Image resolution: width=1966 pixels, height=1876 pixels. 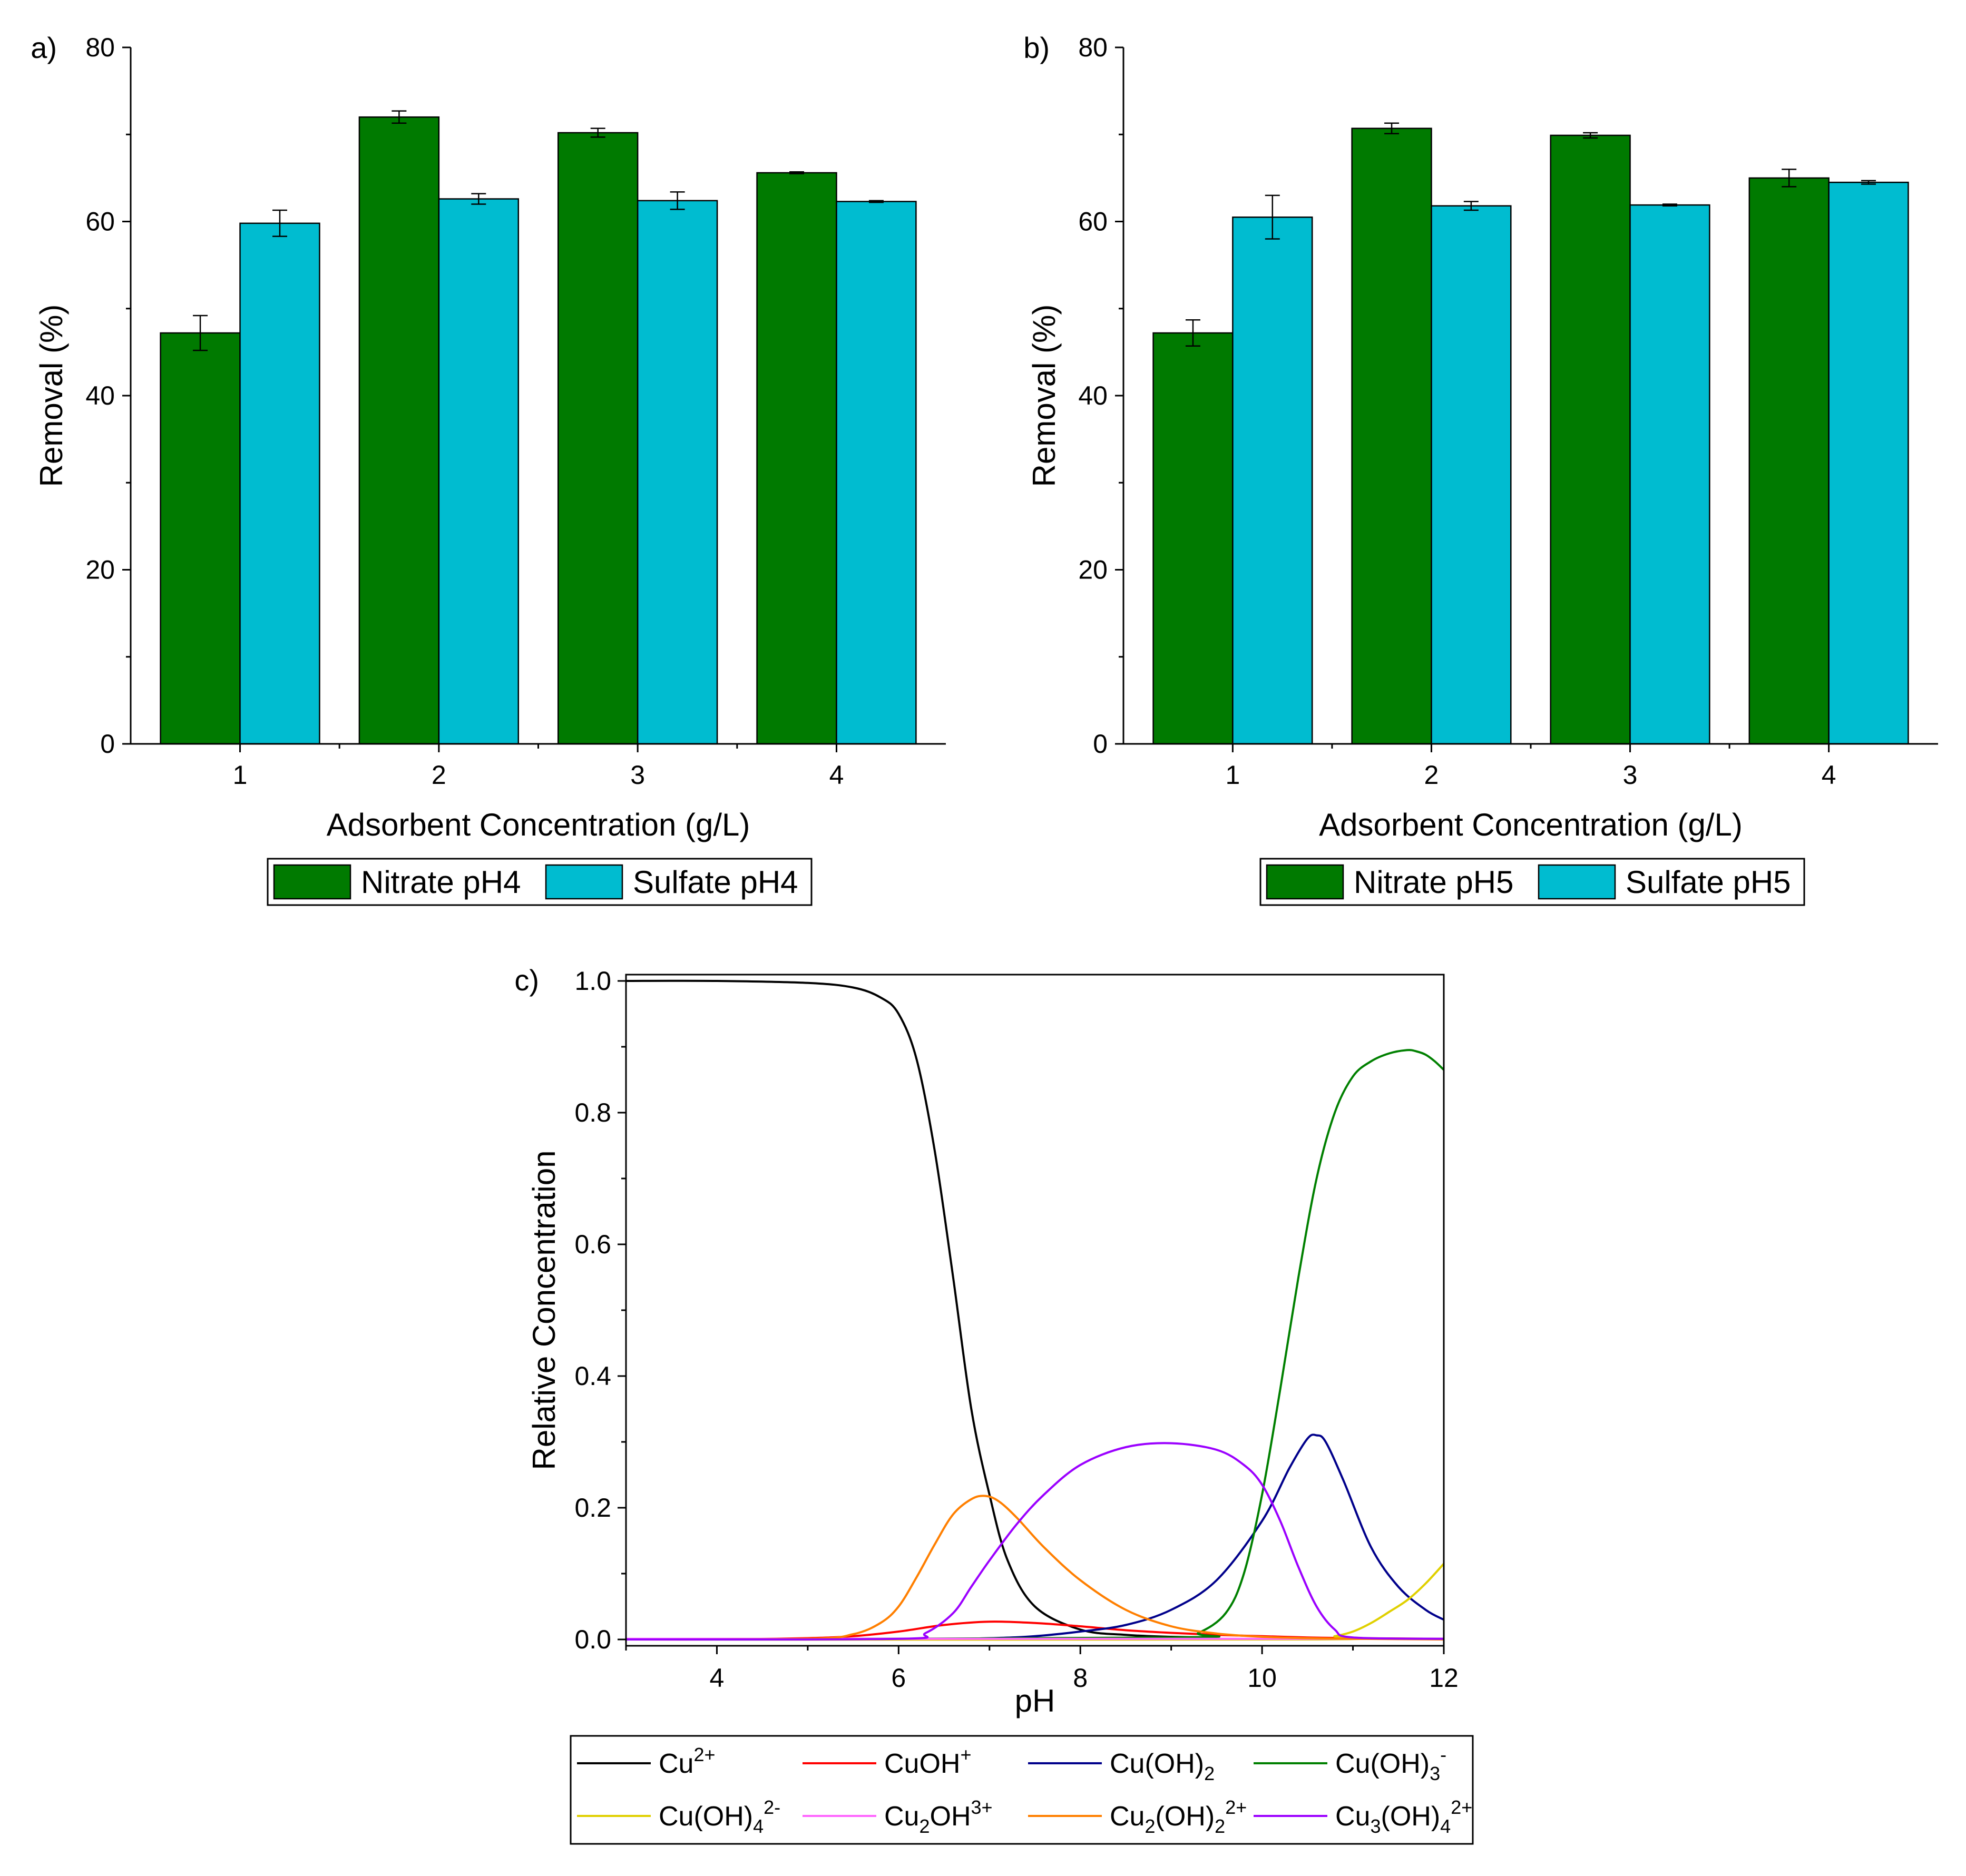 I want to click on y-tick-label: 0.6, so click(x=592, y=1244).